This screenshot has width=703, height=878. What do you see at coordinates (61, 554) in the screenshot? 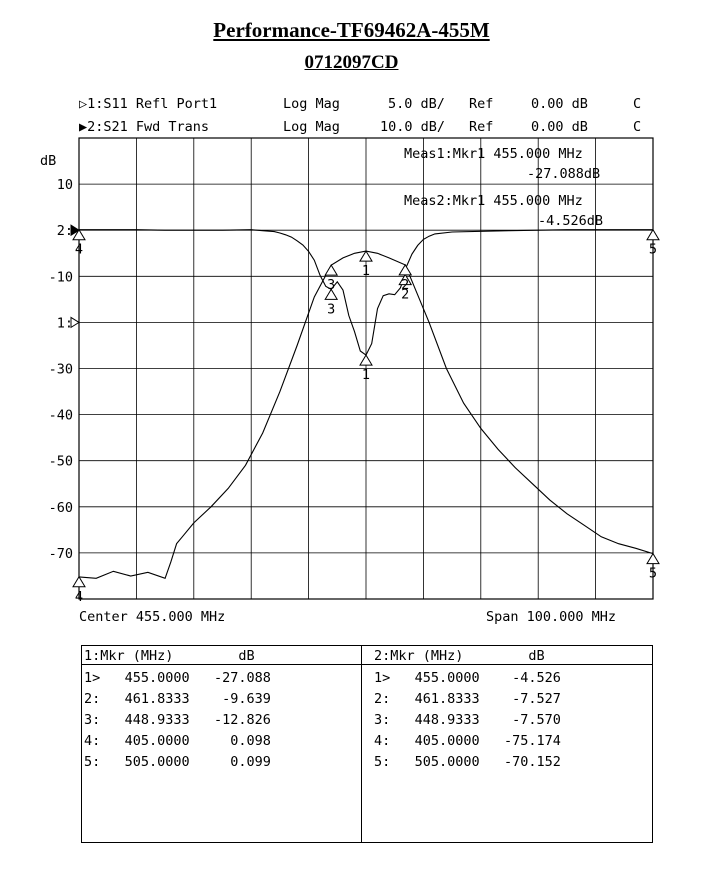
I see `y-tick-label: -70` at bounding box center [61, 554].